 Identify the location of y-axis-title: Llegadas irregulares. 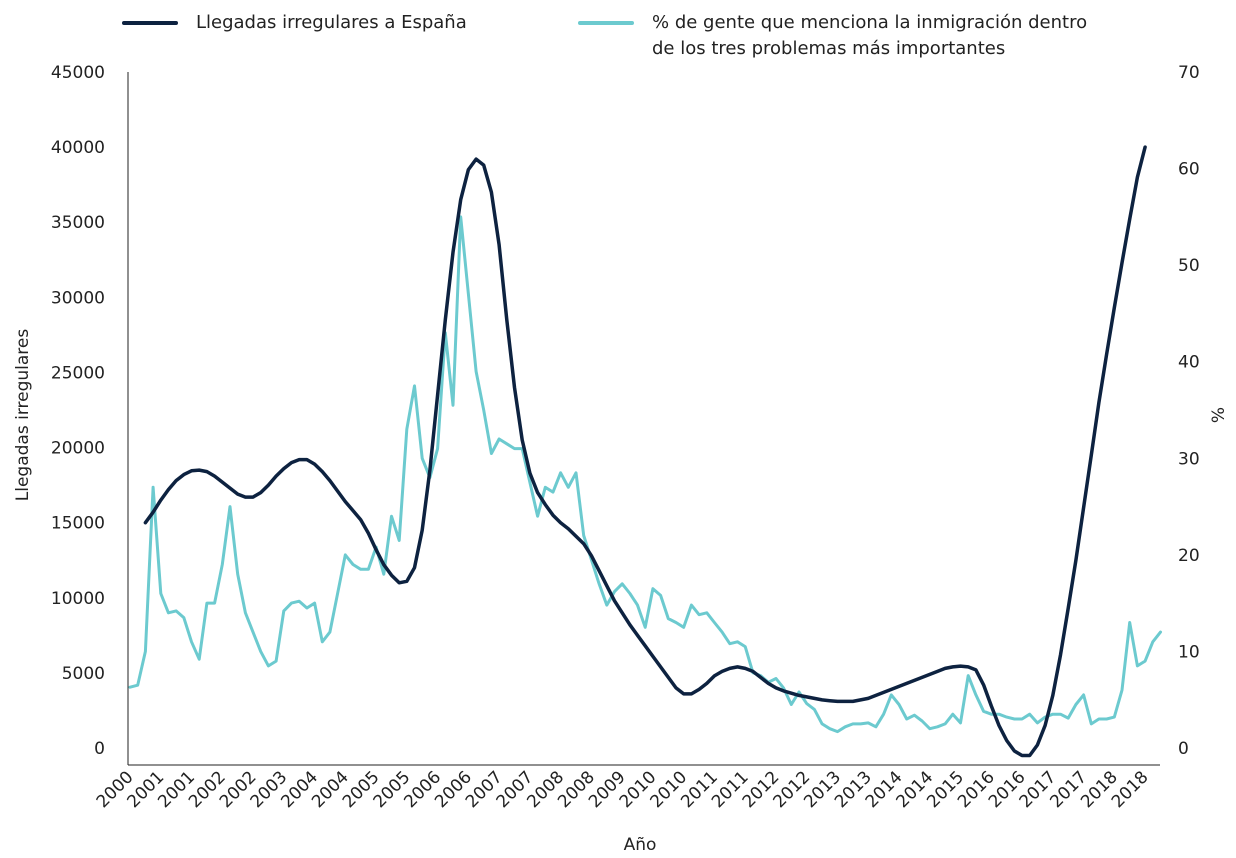
(23, 415).